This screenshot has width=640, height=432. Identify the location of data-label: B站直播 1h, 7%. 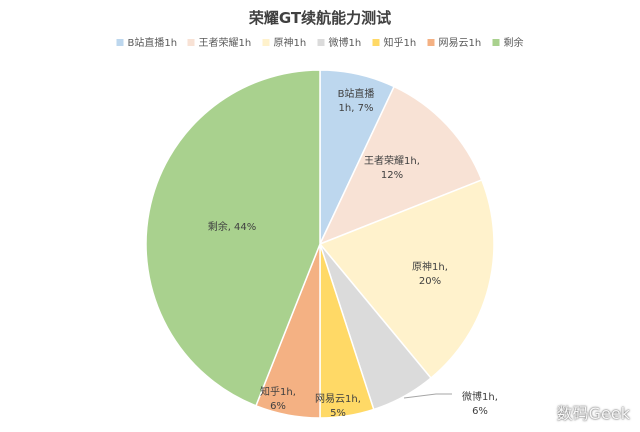
(356, 100).